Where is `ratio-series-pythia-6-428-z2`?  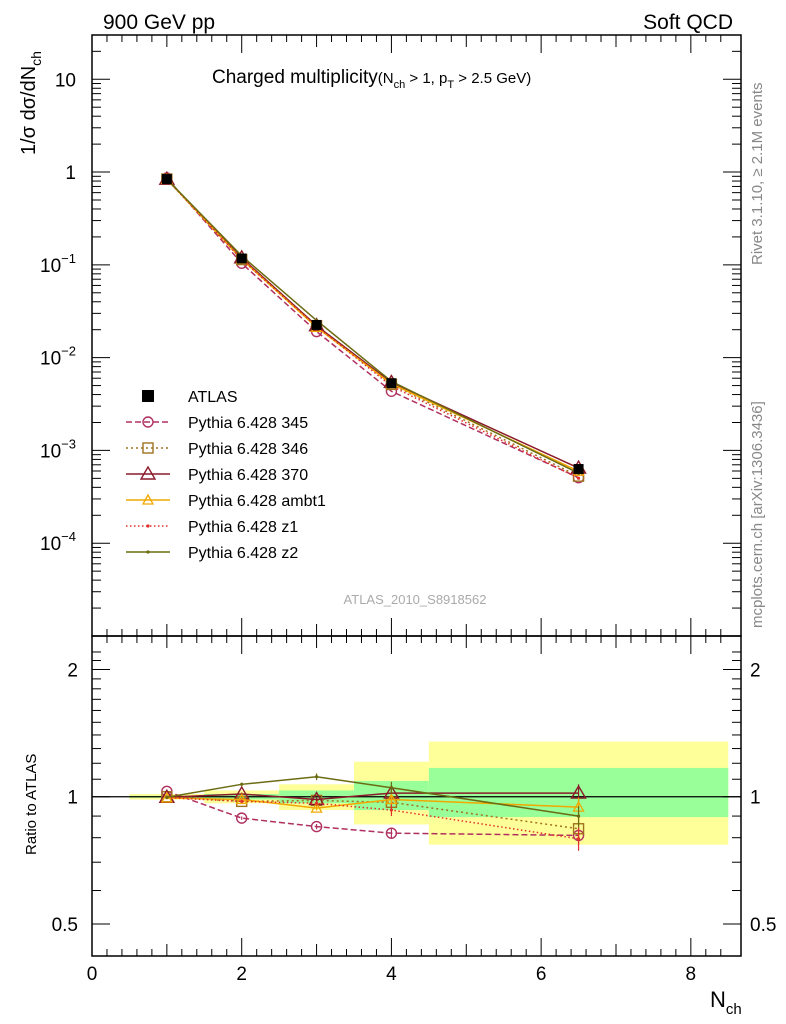 ratio-series-pythia-6-428-z2 is located at coordinates (373, 800).